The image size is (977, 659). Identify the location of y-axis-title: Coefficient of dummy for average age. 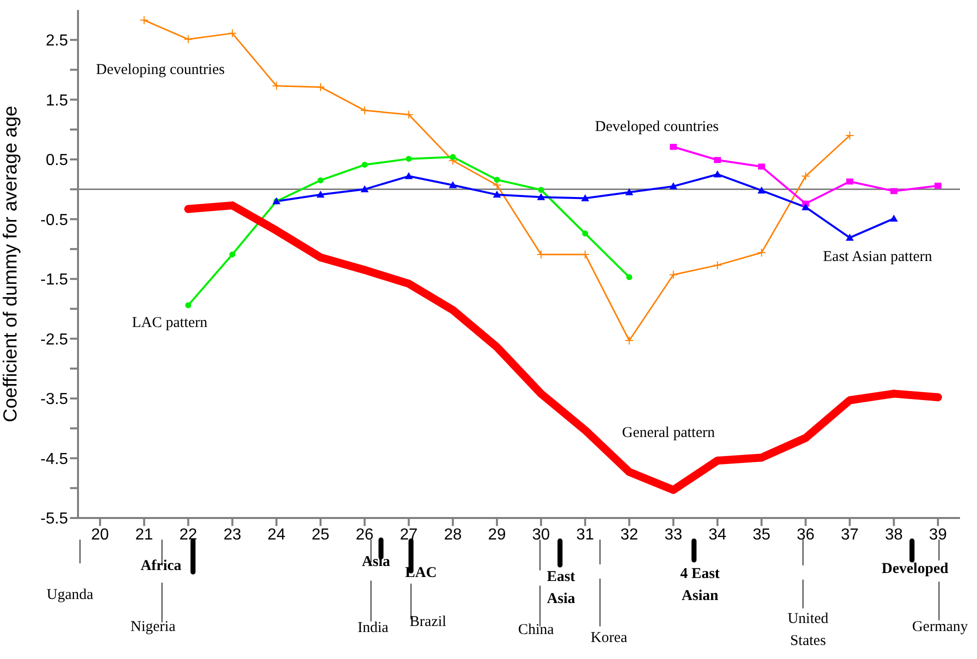
(11, 264).